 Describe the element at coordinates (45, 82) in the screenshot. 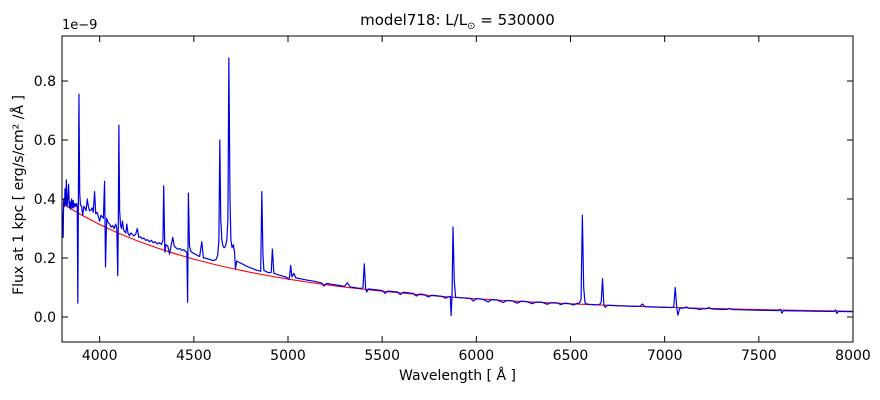

I see `y-tick-label: 0.8` at that location.